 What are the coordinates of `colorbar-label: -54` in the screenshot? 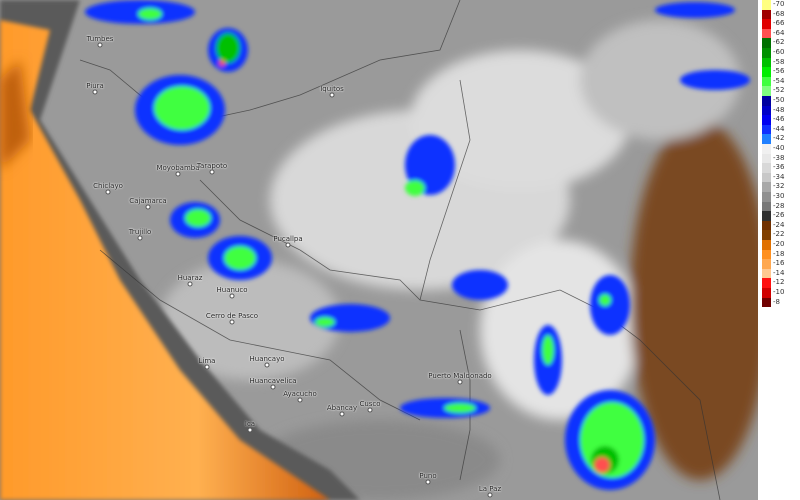 It's located at (779, 80).